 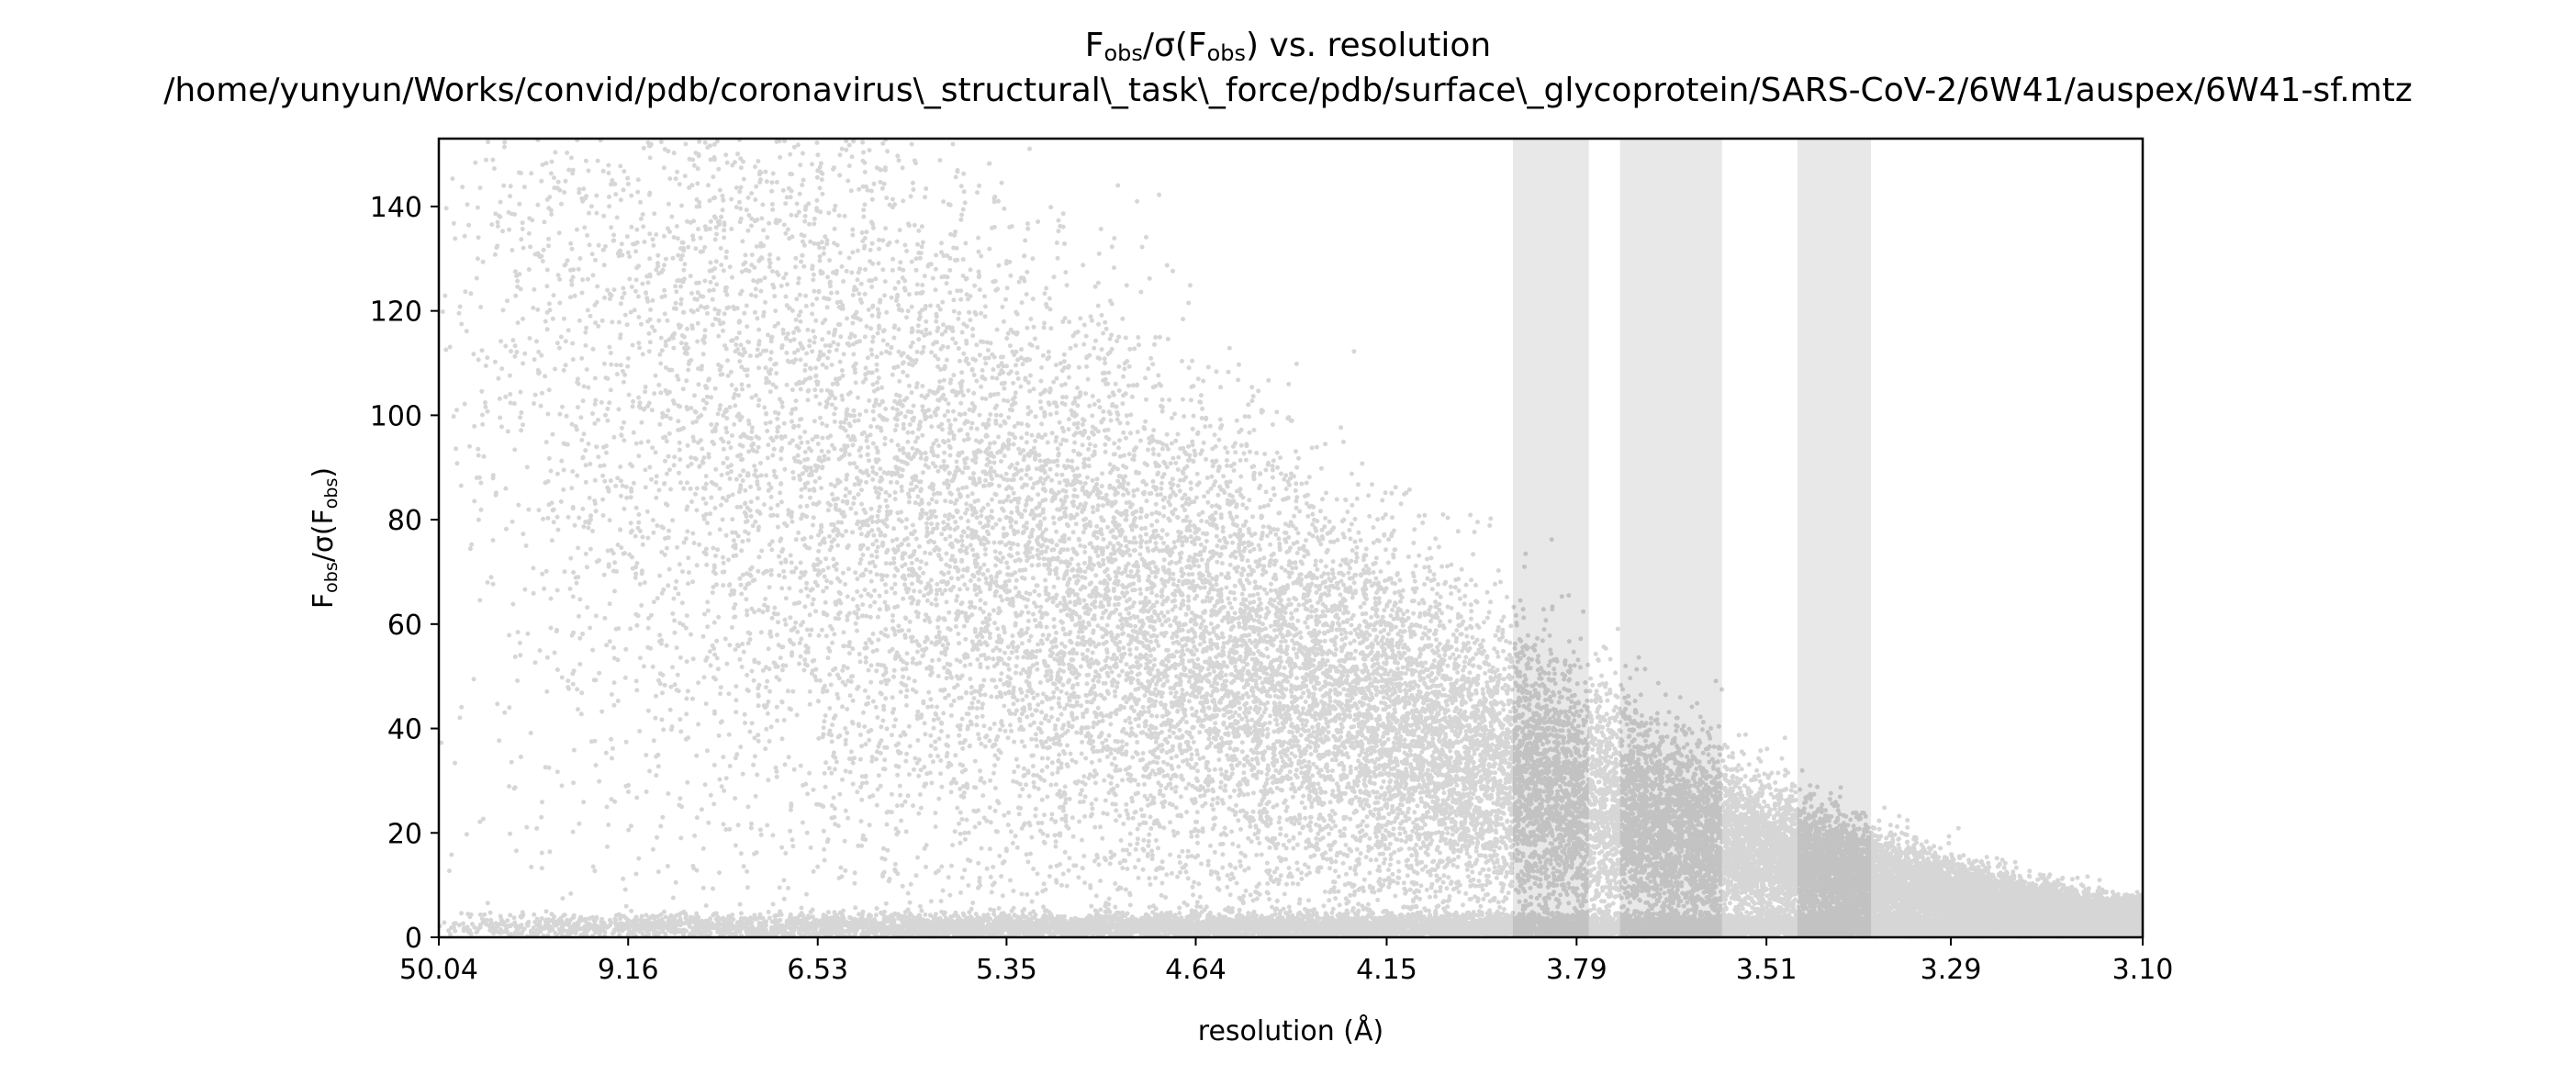 I want to click on y-tick-label: 60, so click(x=404, y=626).